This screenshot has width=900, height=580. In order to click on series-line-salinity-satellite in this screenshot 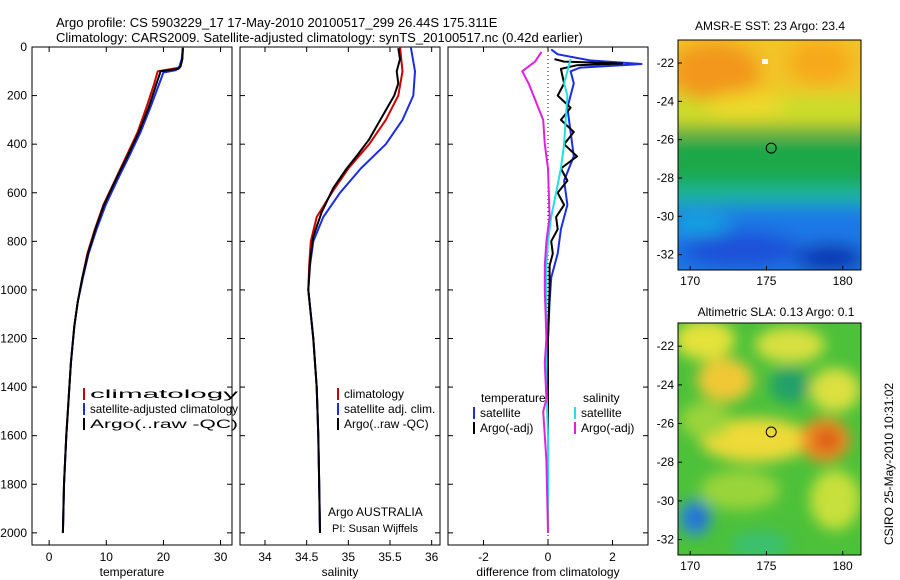, I will do `click(558, 295)`.